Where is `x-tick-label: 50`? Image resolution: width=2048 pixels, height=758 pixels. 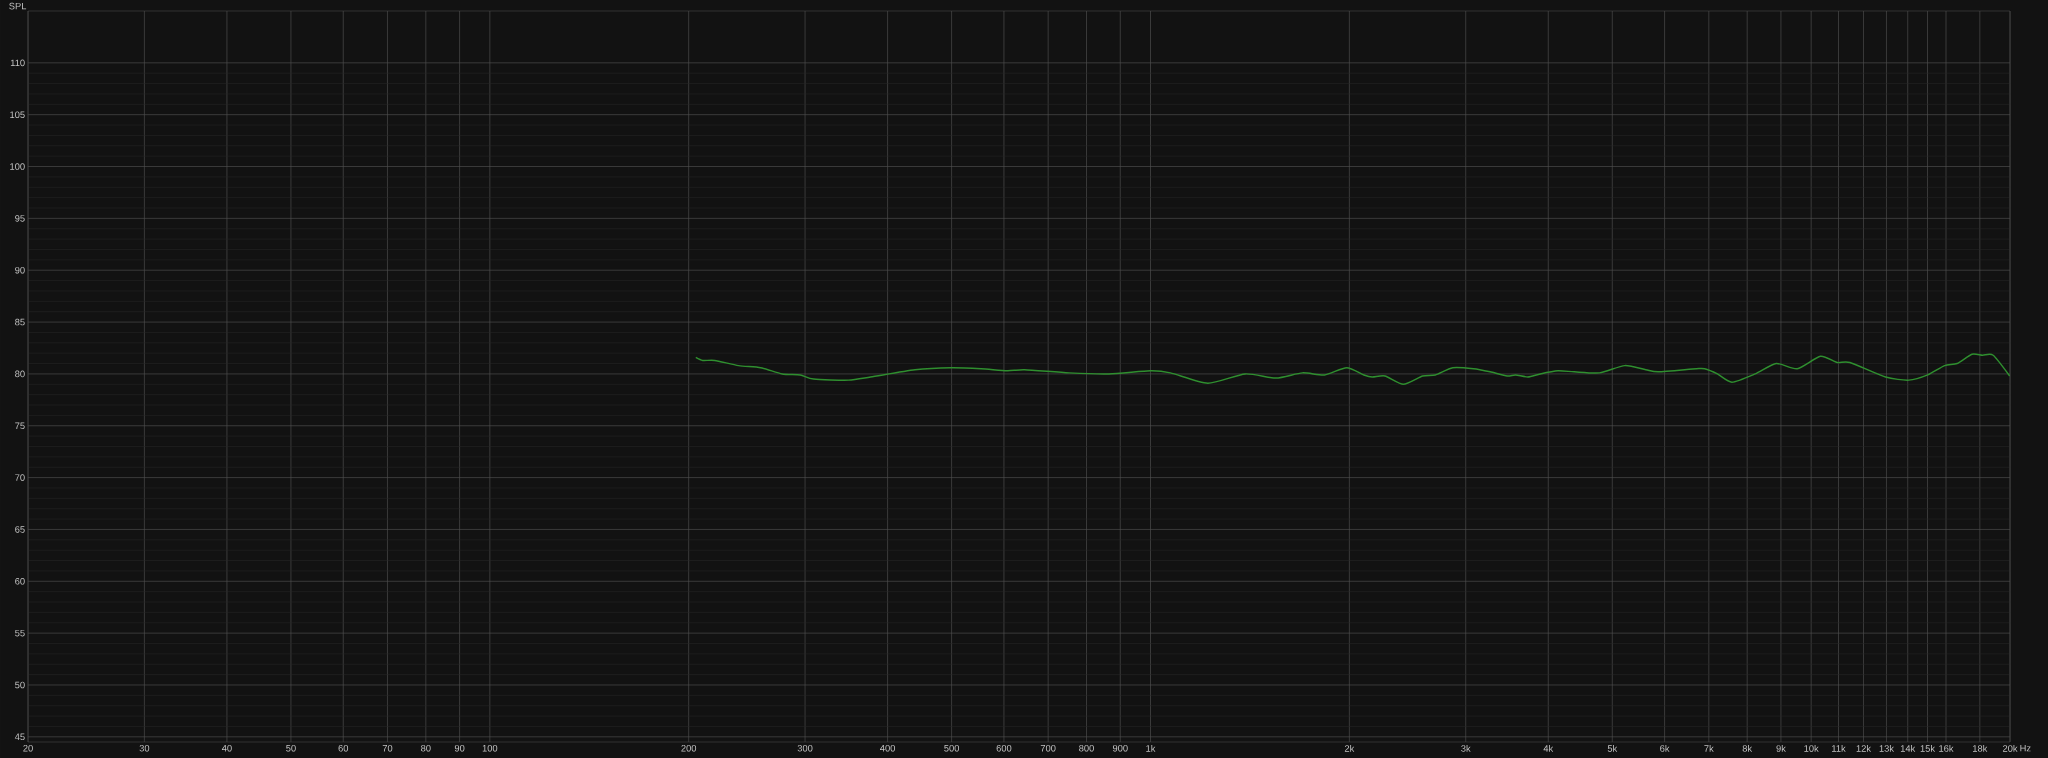 x-tick-label: 50 is located at coordinates (291, 748).